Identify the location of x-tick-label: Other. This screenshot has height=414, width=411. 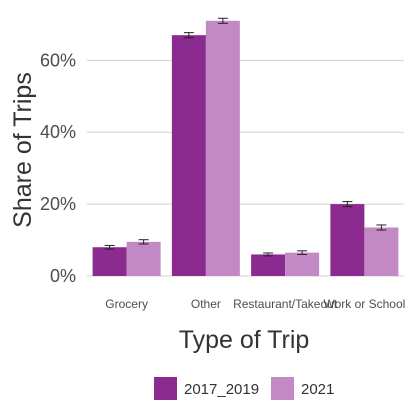
(206, 304).